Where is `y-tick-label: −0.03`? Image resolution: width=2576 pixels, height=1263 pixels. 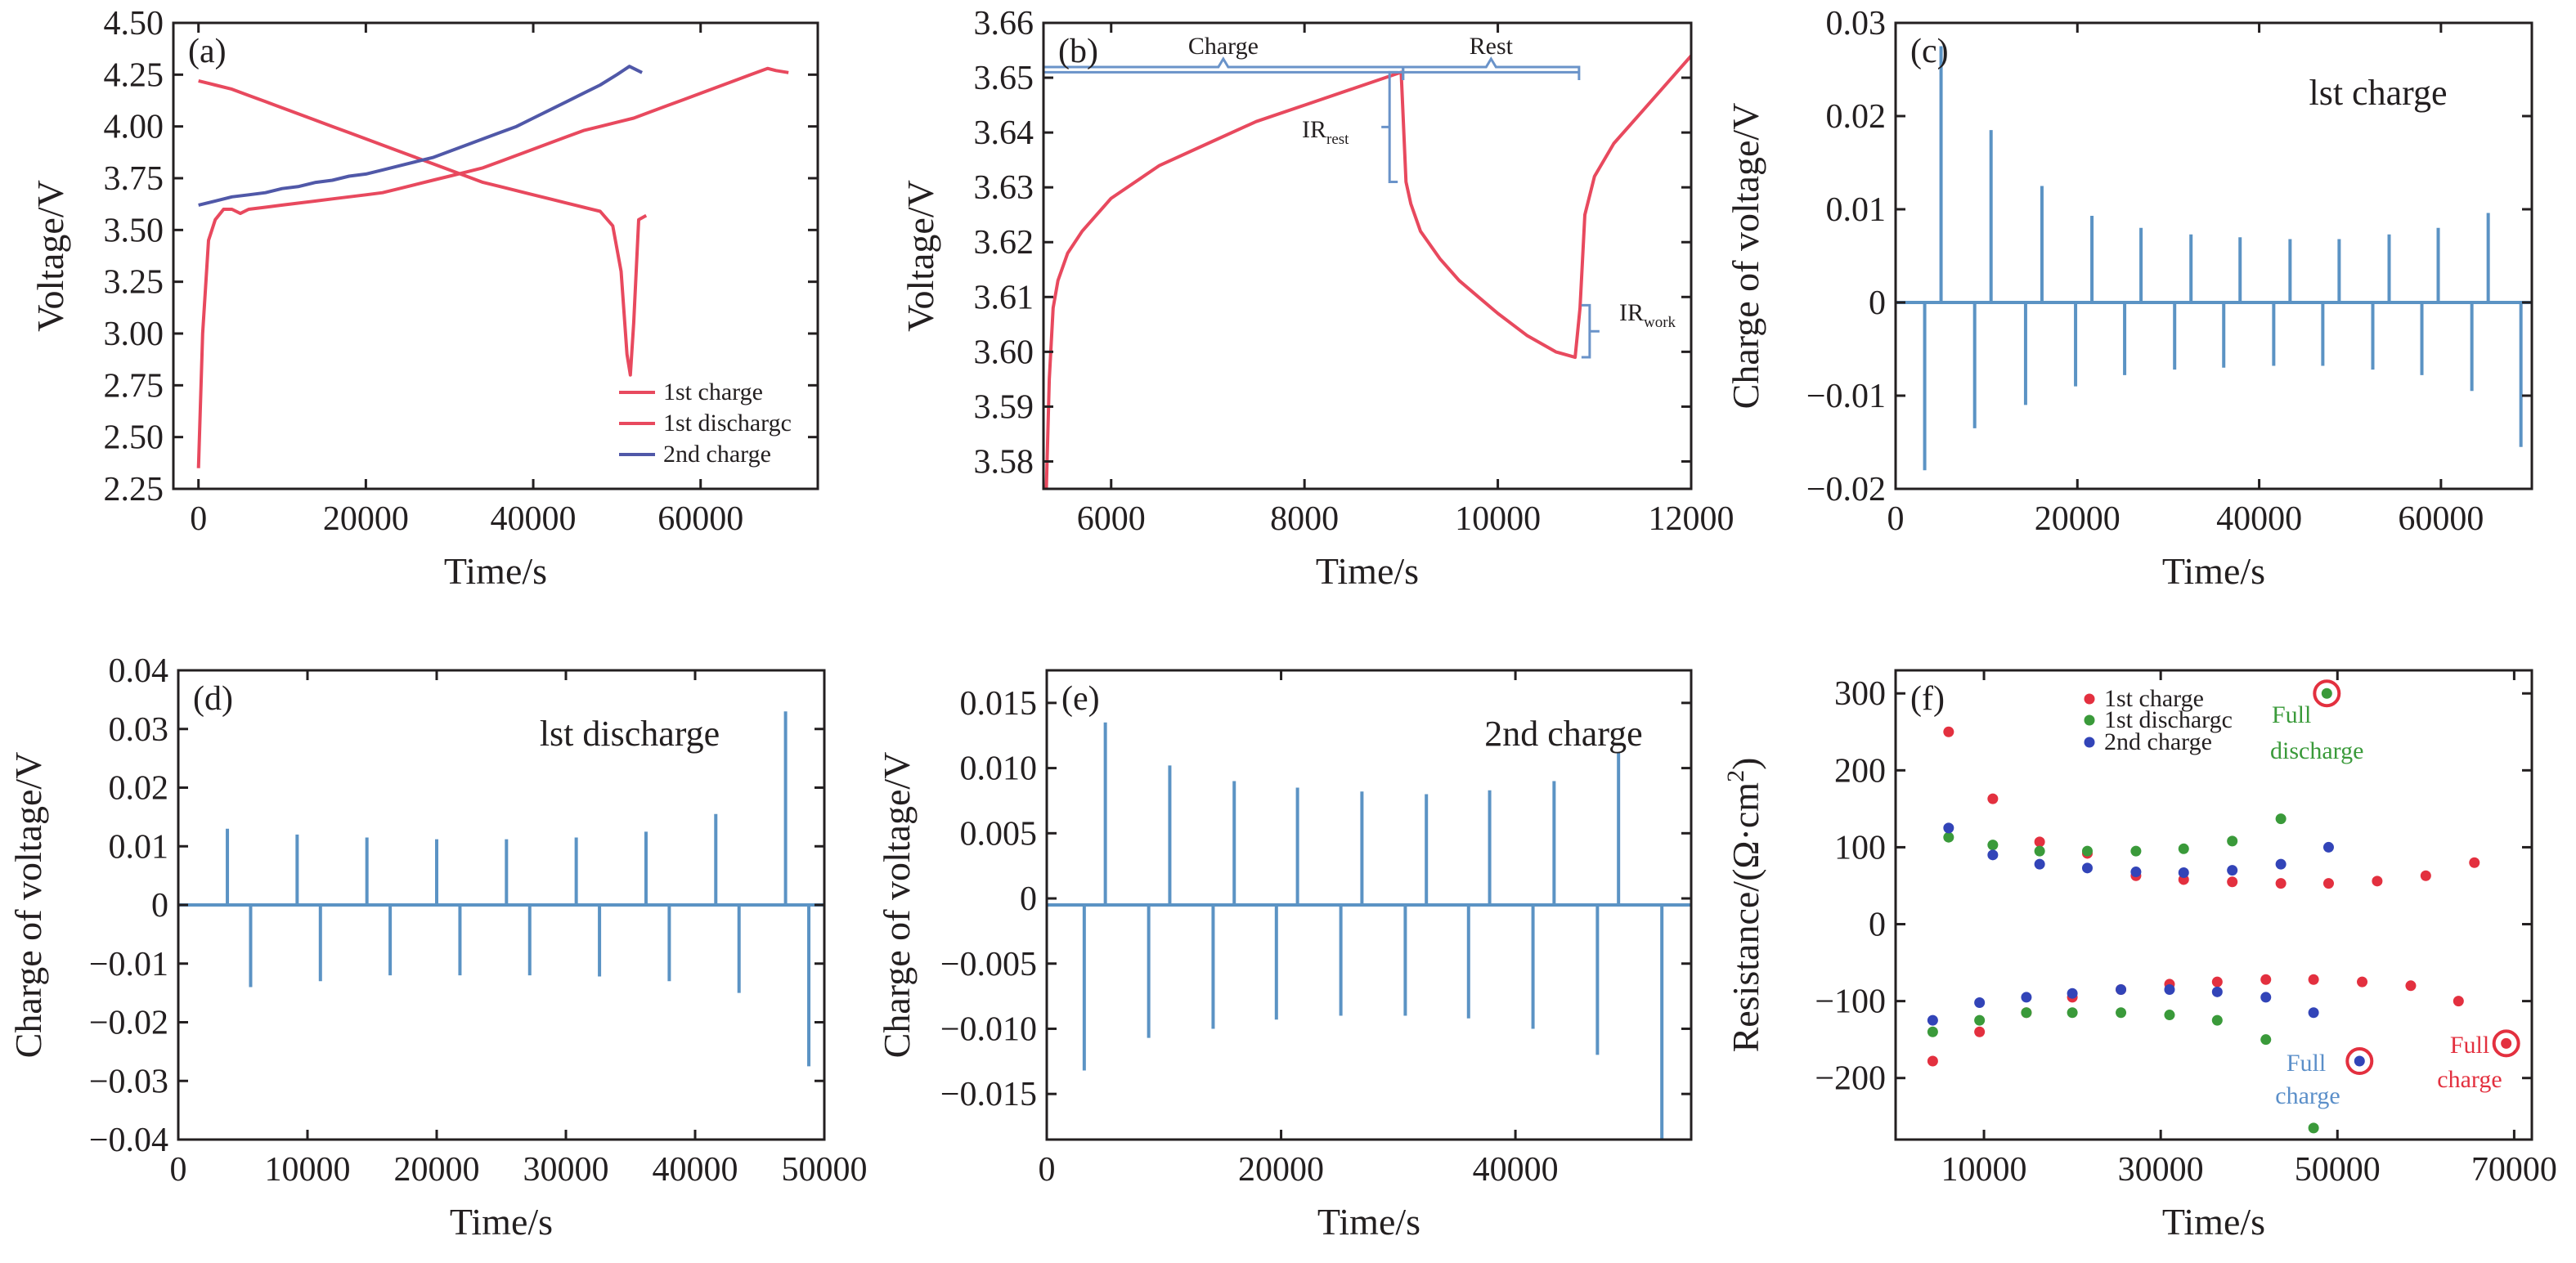 y-tick-label: −0.03 is located at coordinates (128, 1081).